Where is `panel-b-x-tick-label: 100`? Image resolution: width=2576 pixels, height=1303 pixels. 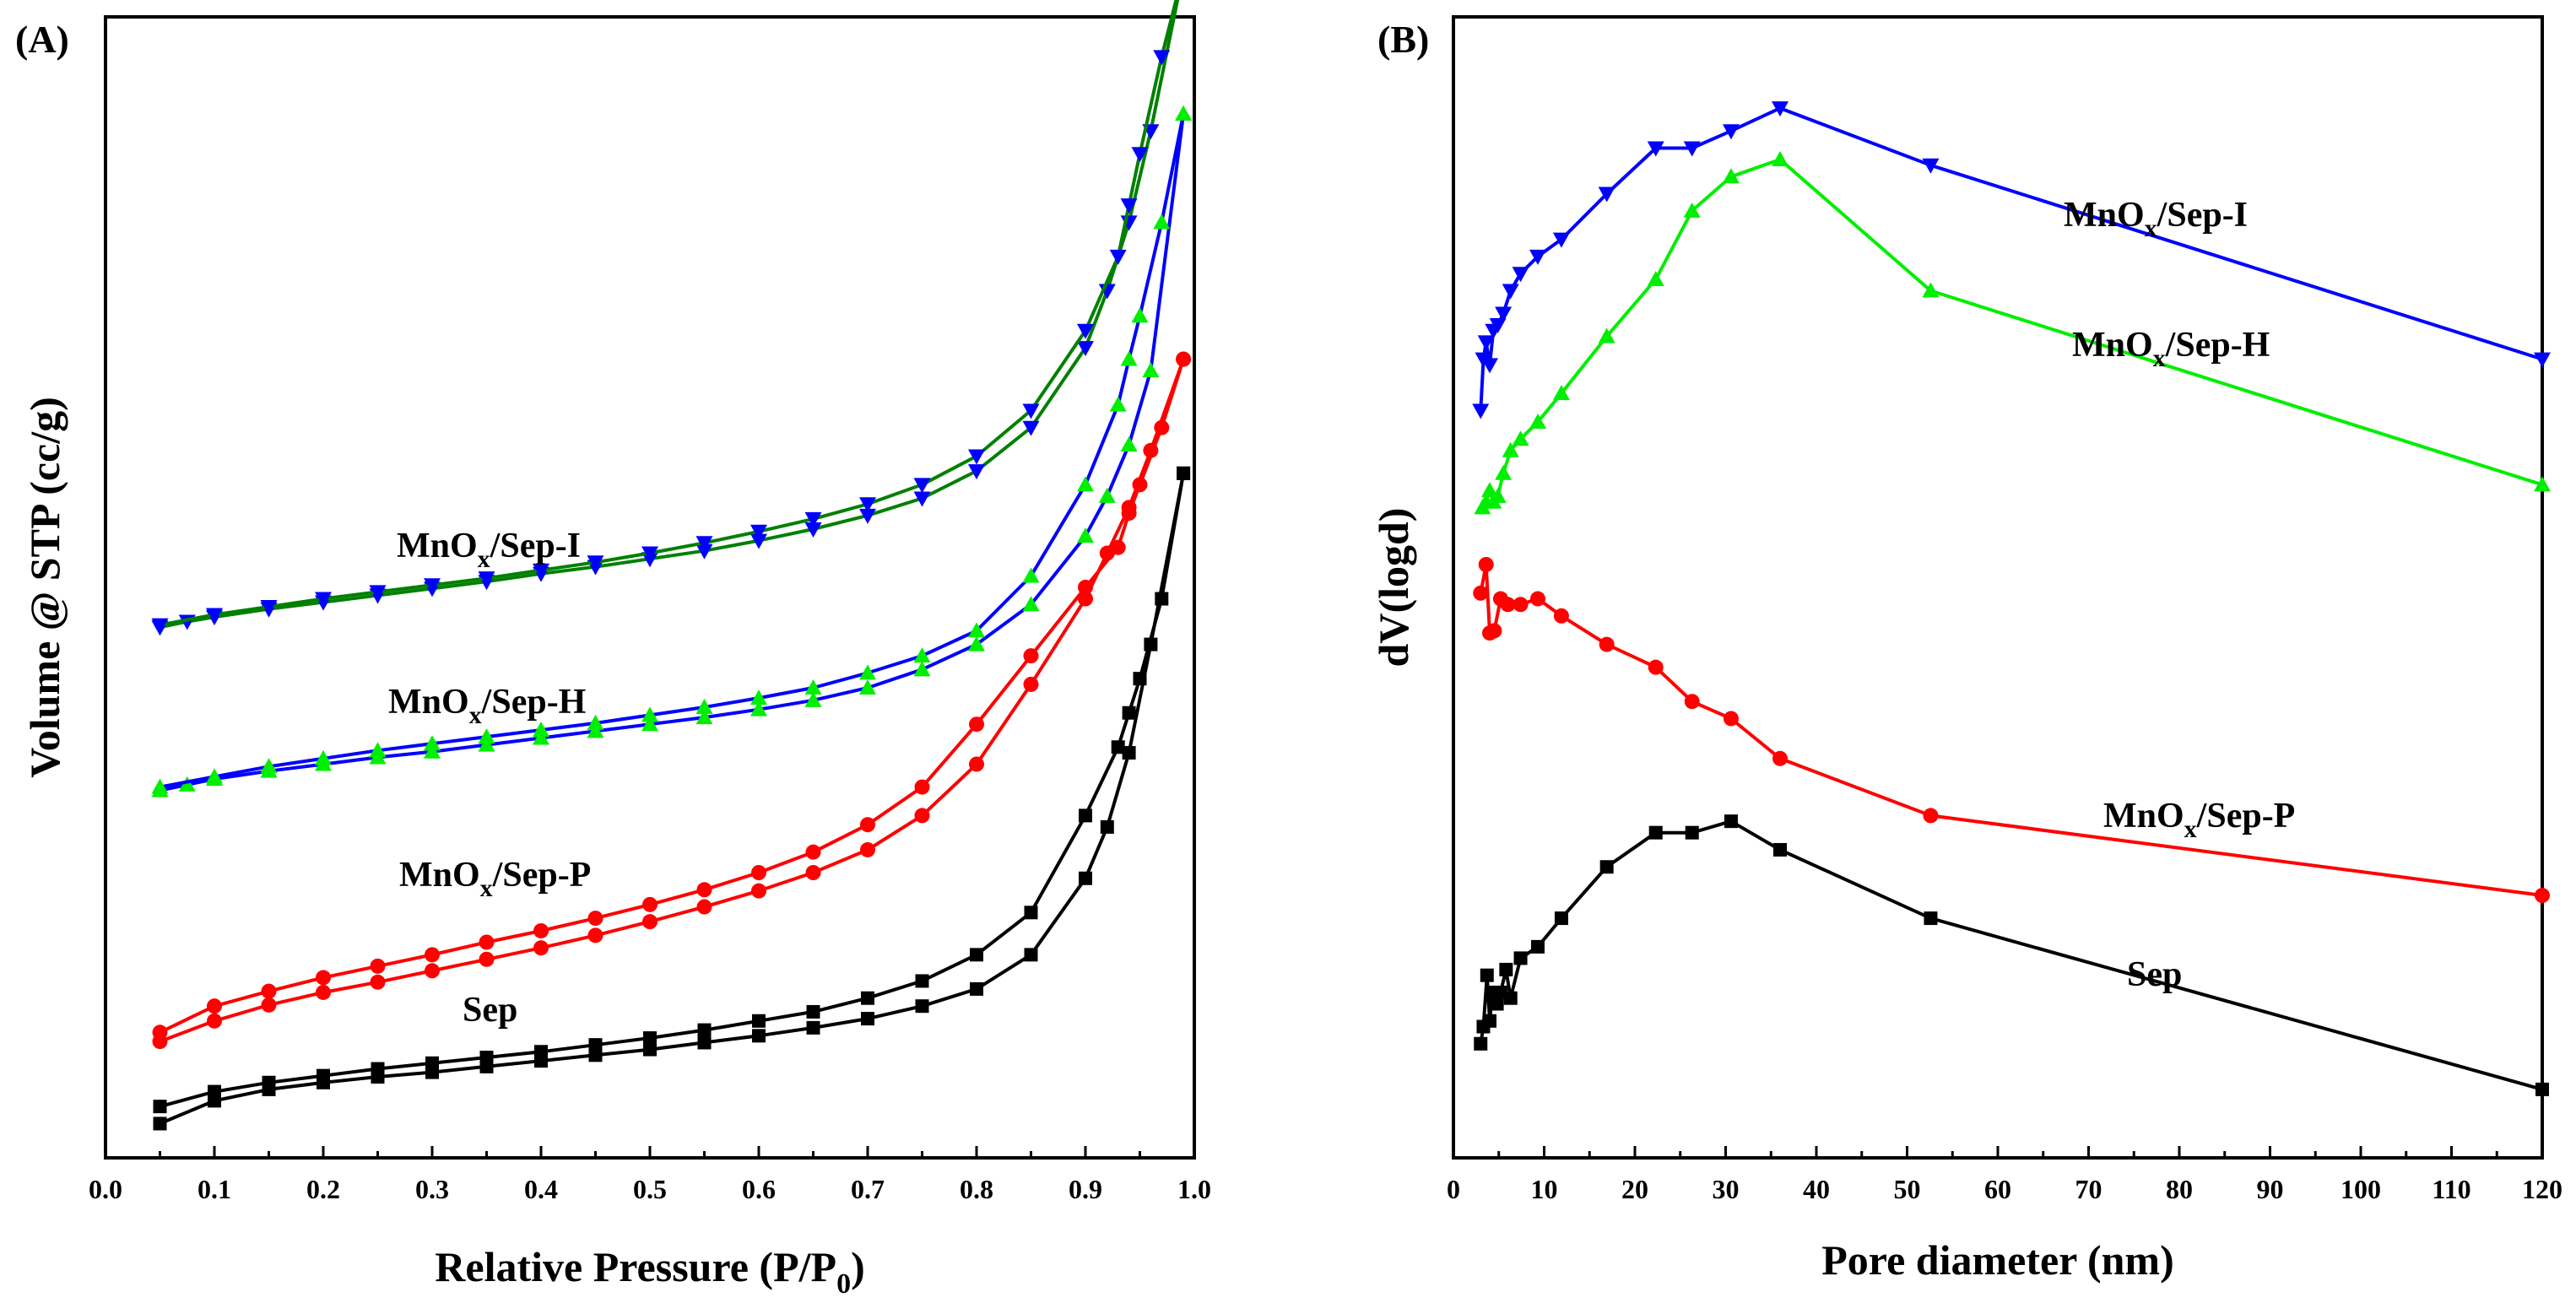 panel-b-x-tick-label: 100 is located at coordinates (2361, 1189).